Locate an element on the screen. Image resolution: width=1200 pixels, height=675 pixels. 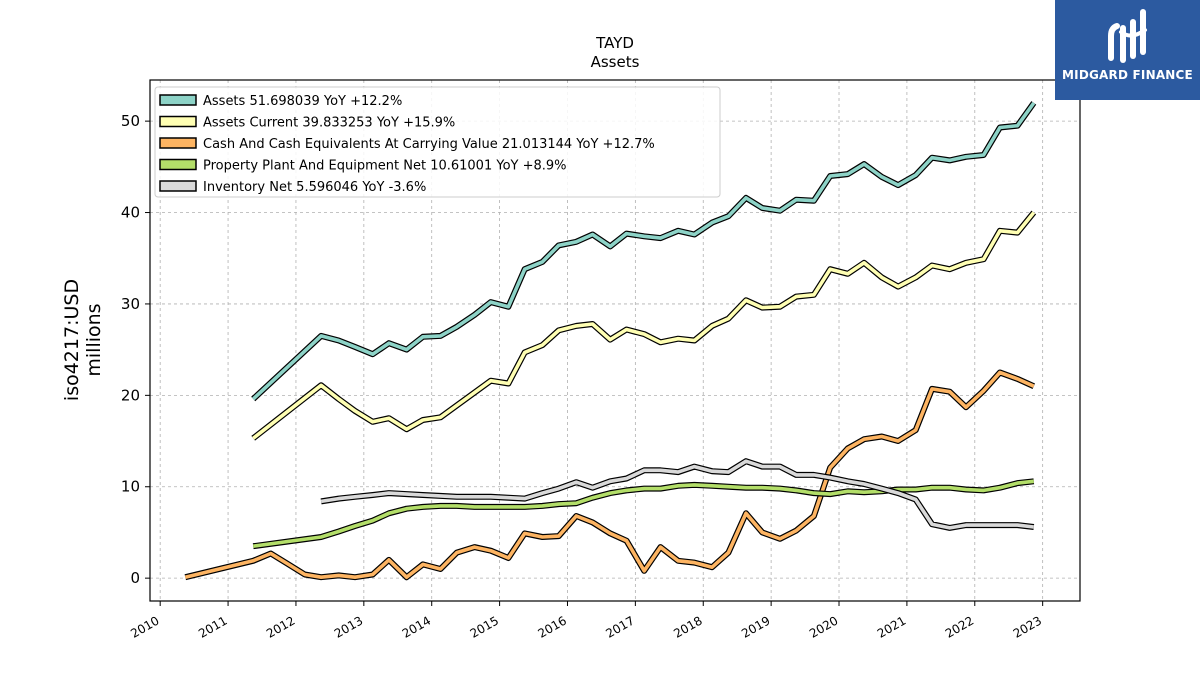
x-tick-label: 2014 is located at coordinates (416, 626).